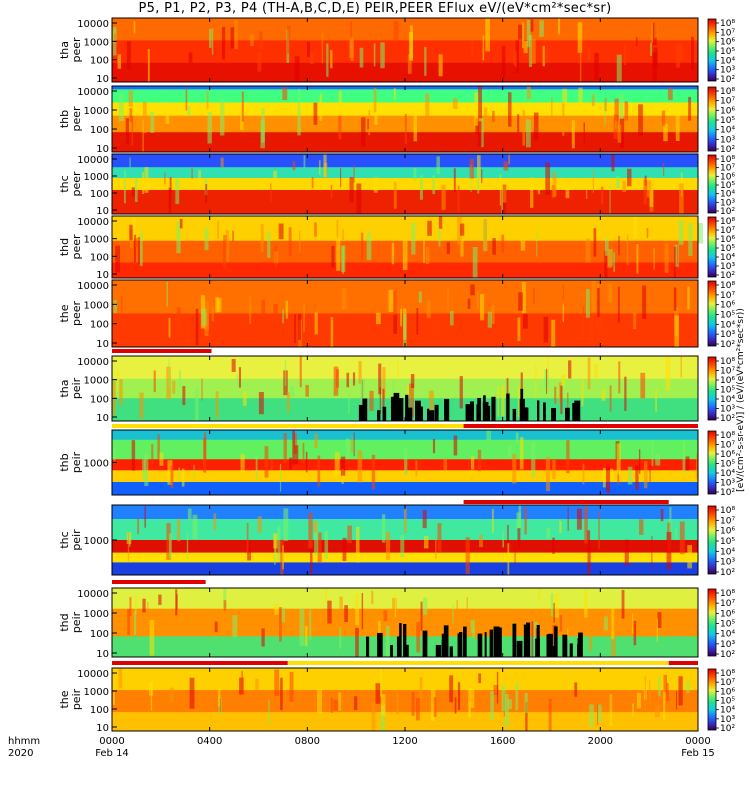 This screenshot has height=800, width=750. I want to click on y-axis-label: thd, so click(64, 622).